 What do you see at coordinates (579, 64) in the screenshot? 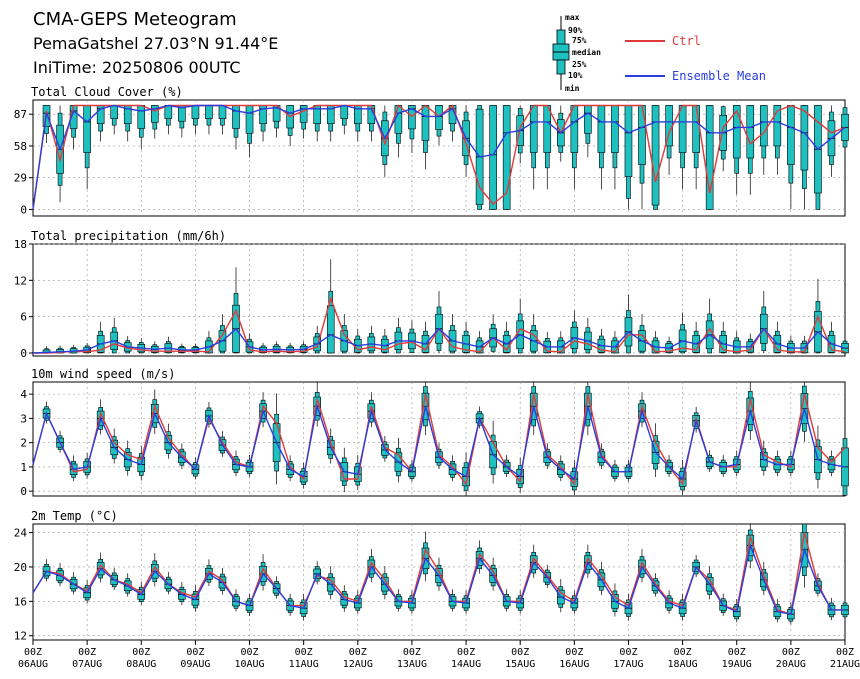
I see `legend-p25: 25%` at bounding box center [579, 64].